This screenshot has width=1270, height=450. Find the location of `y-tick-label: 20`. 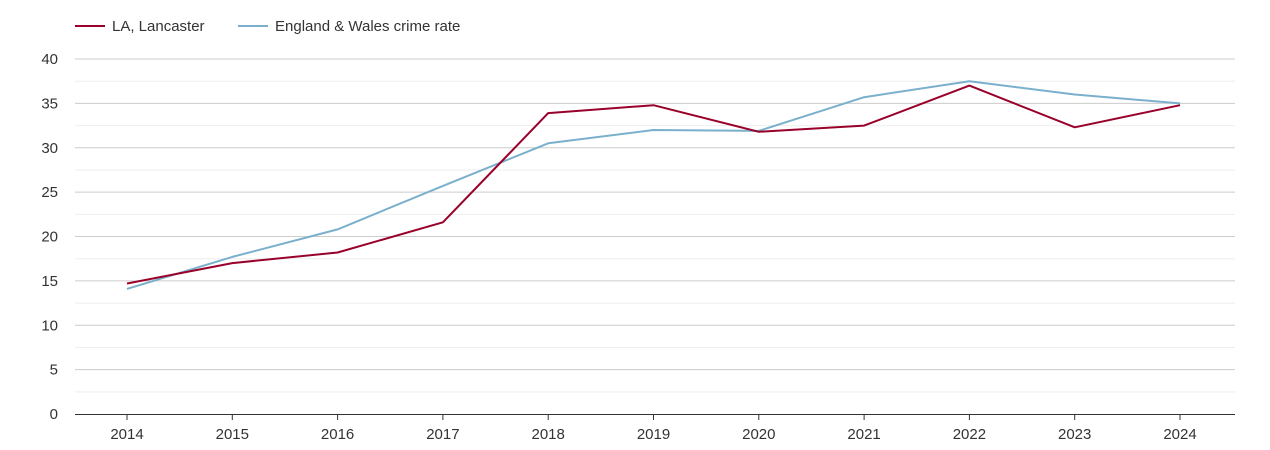

y-tick-label: 20 is located at coordinates (49, 237).